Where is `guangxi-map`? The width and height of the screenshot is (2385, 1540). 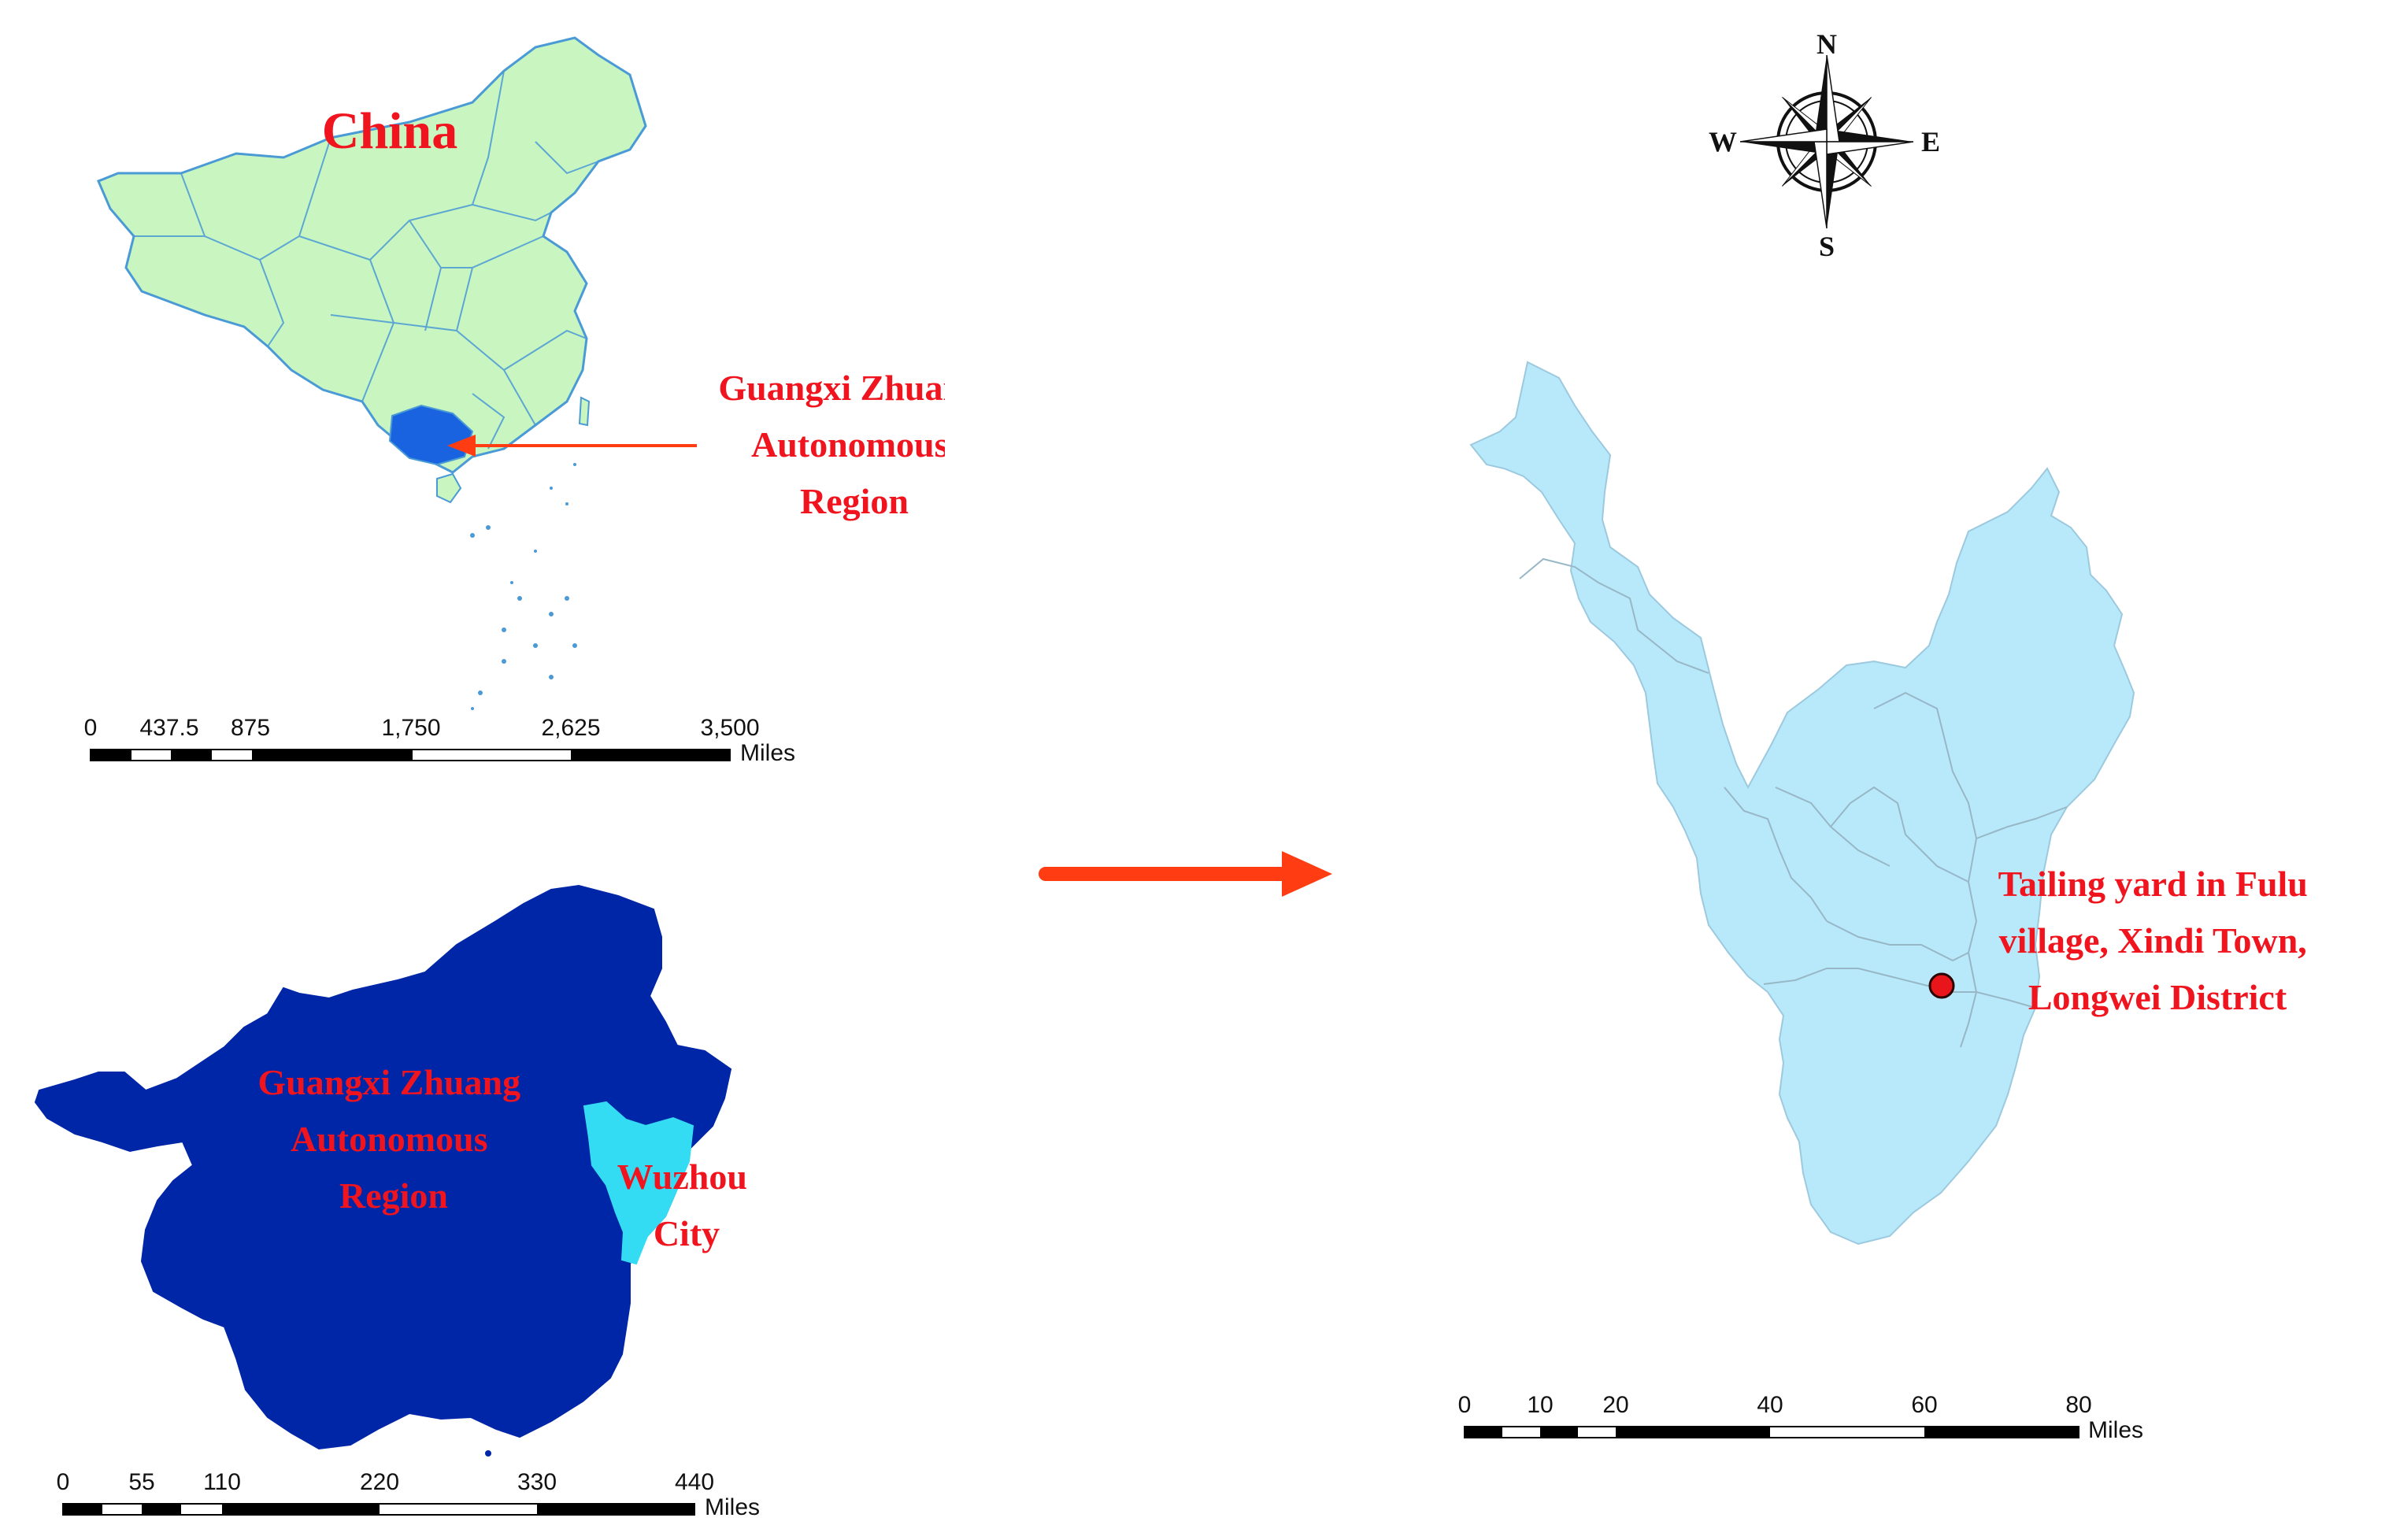 guangxi-map is located at coordinates (383, 1170).